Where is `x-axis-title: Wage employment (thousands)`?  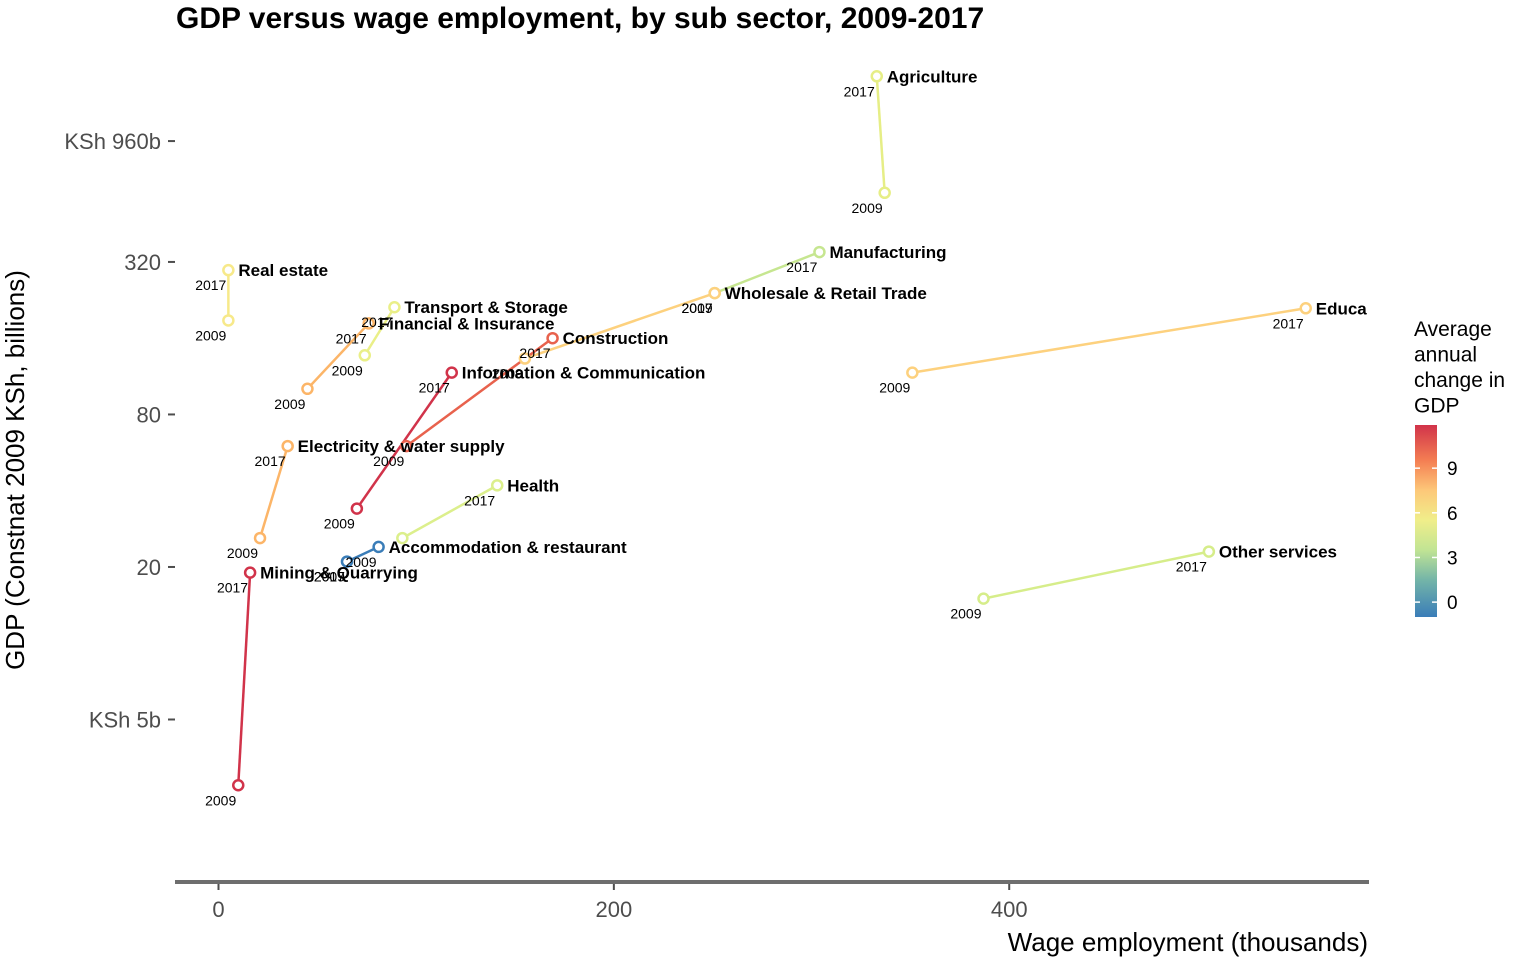 x-axis-title: Wage employment (thousands) is located at coordinates (1188, 942).